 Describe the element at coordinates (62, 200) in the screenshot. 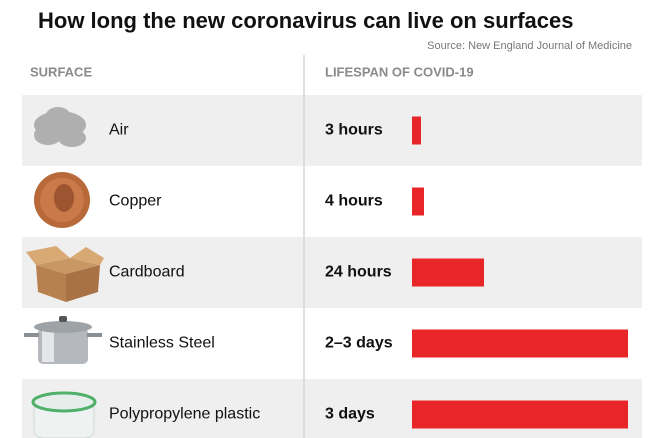

I see `copper-icon` at that location.